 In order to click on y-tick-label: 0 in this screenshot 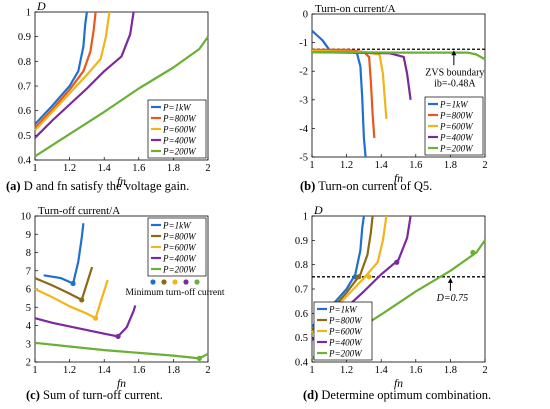, I will do `click(305, 15)`.